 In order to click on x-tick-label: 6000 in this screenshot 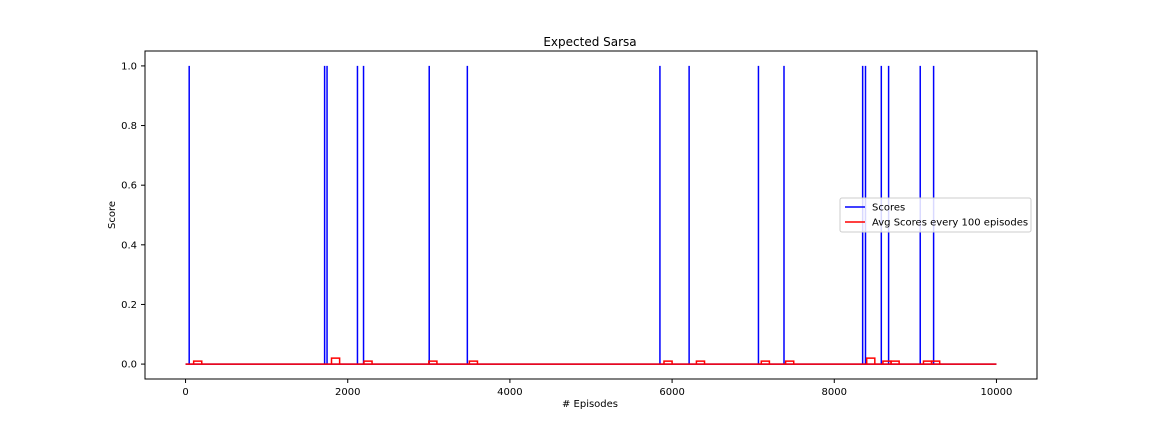, I will do `click(671, 392)`.